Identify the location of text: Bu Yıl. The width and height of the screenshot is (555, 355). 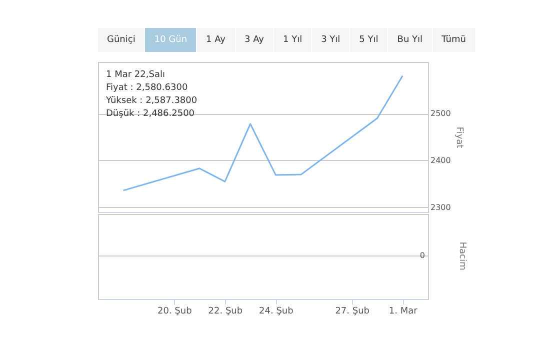
(410, 40).